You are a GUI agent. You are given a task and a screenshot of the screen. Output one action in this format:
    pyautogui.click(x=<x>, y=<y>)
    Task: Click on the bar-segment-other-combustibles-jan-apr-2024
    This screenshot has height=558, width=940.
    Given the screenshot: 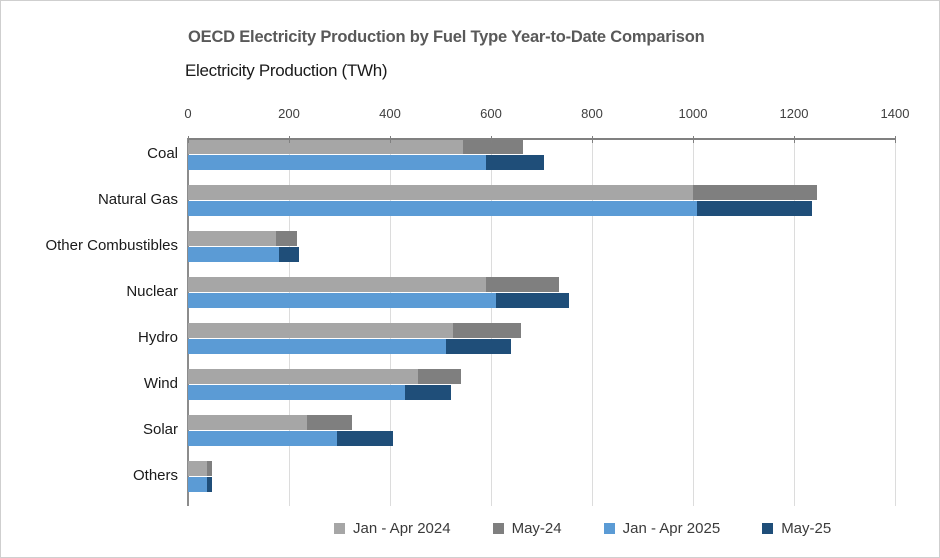 What is the action you would take?
    pyautogui.click(x=232, y=238)
    